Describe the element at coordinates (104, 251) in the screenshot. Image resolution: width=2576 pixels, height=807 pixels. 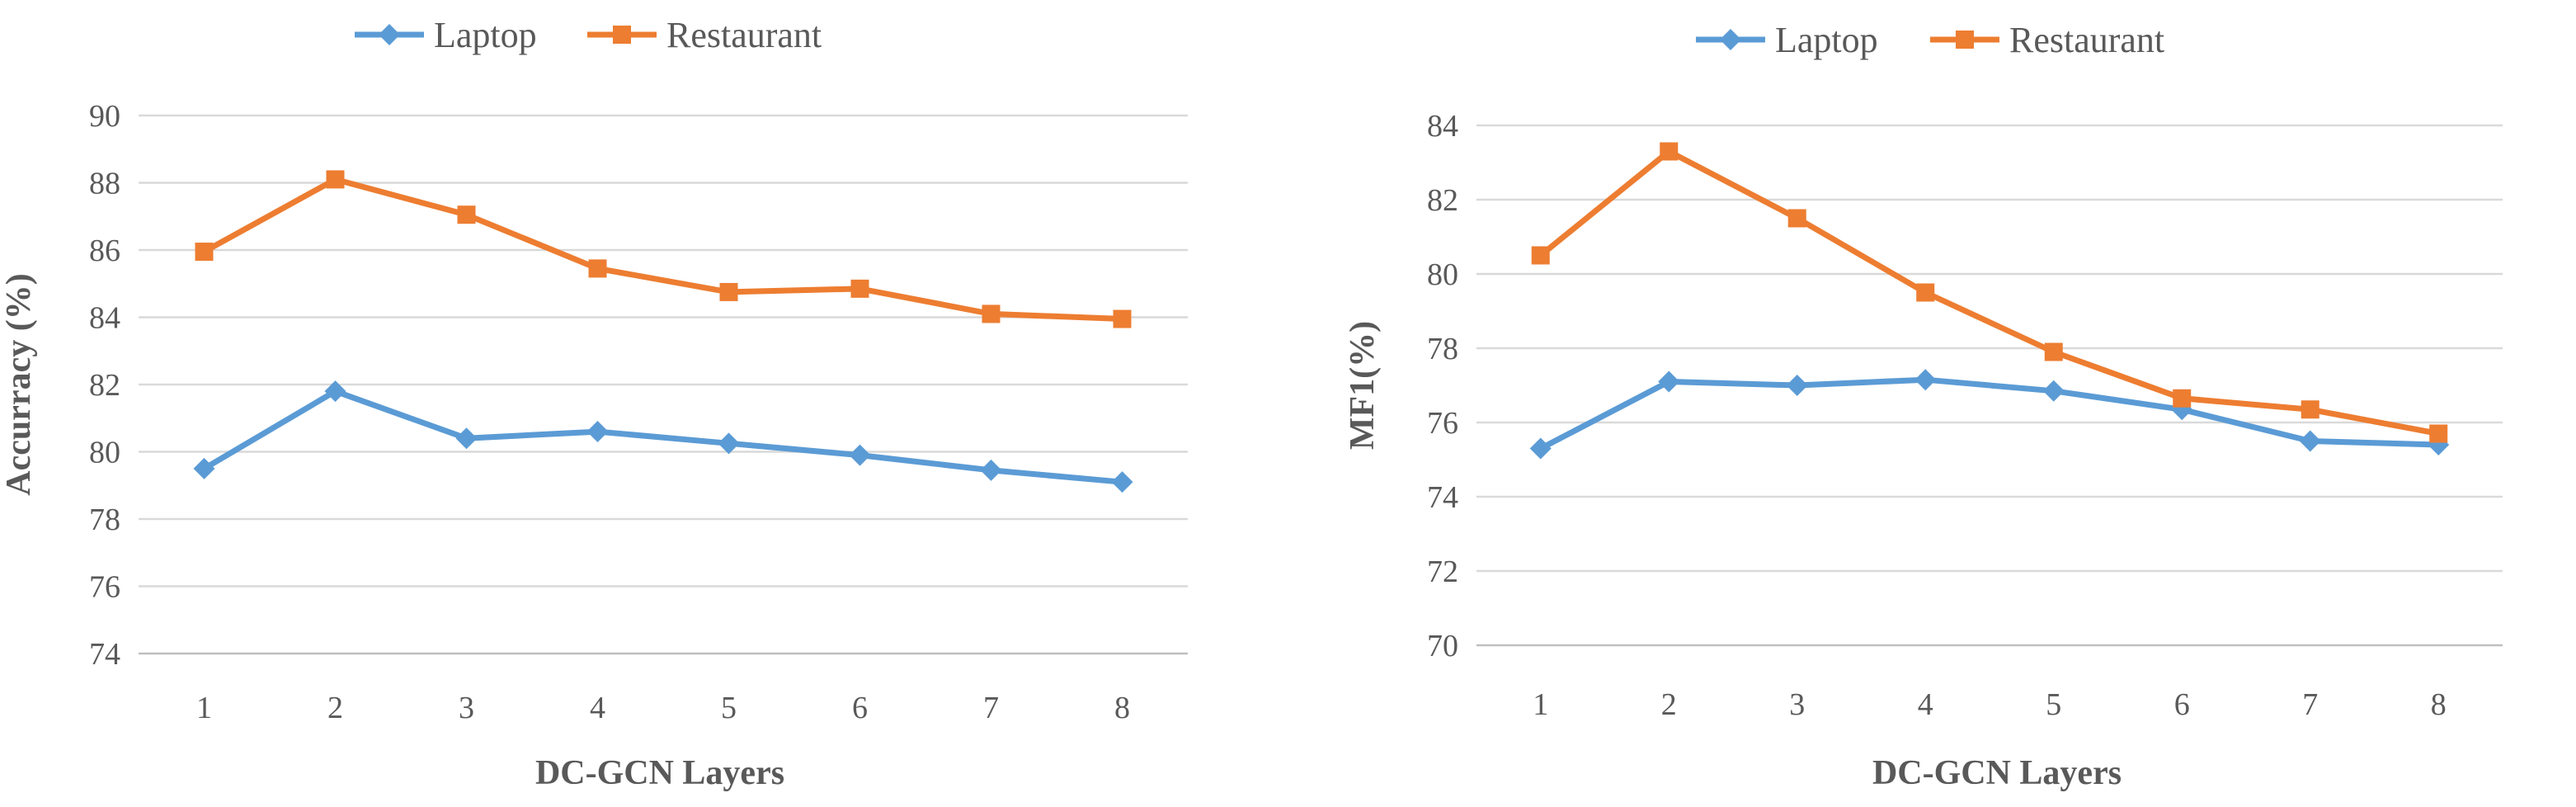
I see `y-tick-label: 86` at that location.